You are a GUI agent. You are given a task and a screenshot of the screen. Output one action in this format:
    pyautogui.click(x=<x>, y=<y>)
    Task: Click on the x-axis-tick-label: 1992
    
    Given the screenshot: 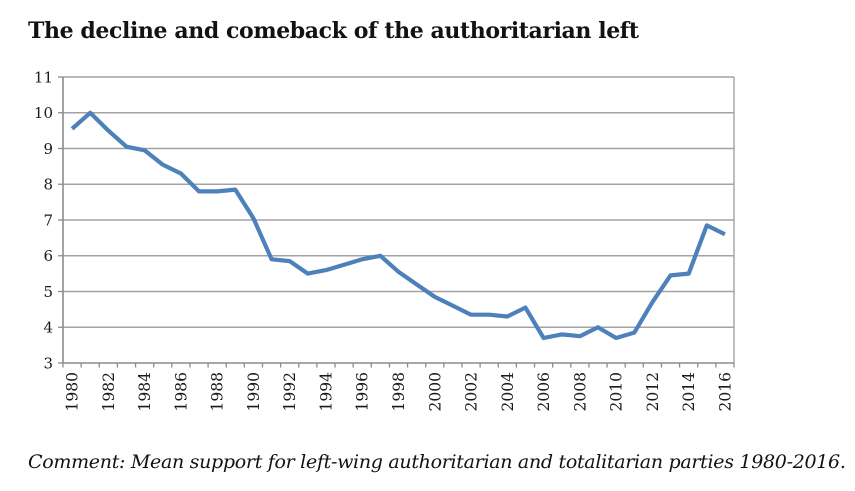 What is the action you would take?
    pyautogui.click(x=290, y=391)
    